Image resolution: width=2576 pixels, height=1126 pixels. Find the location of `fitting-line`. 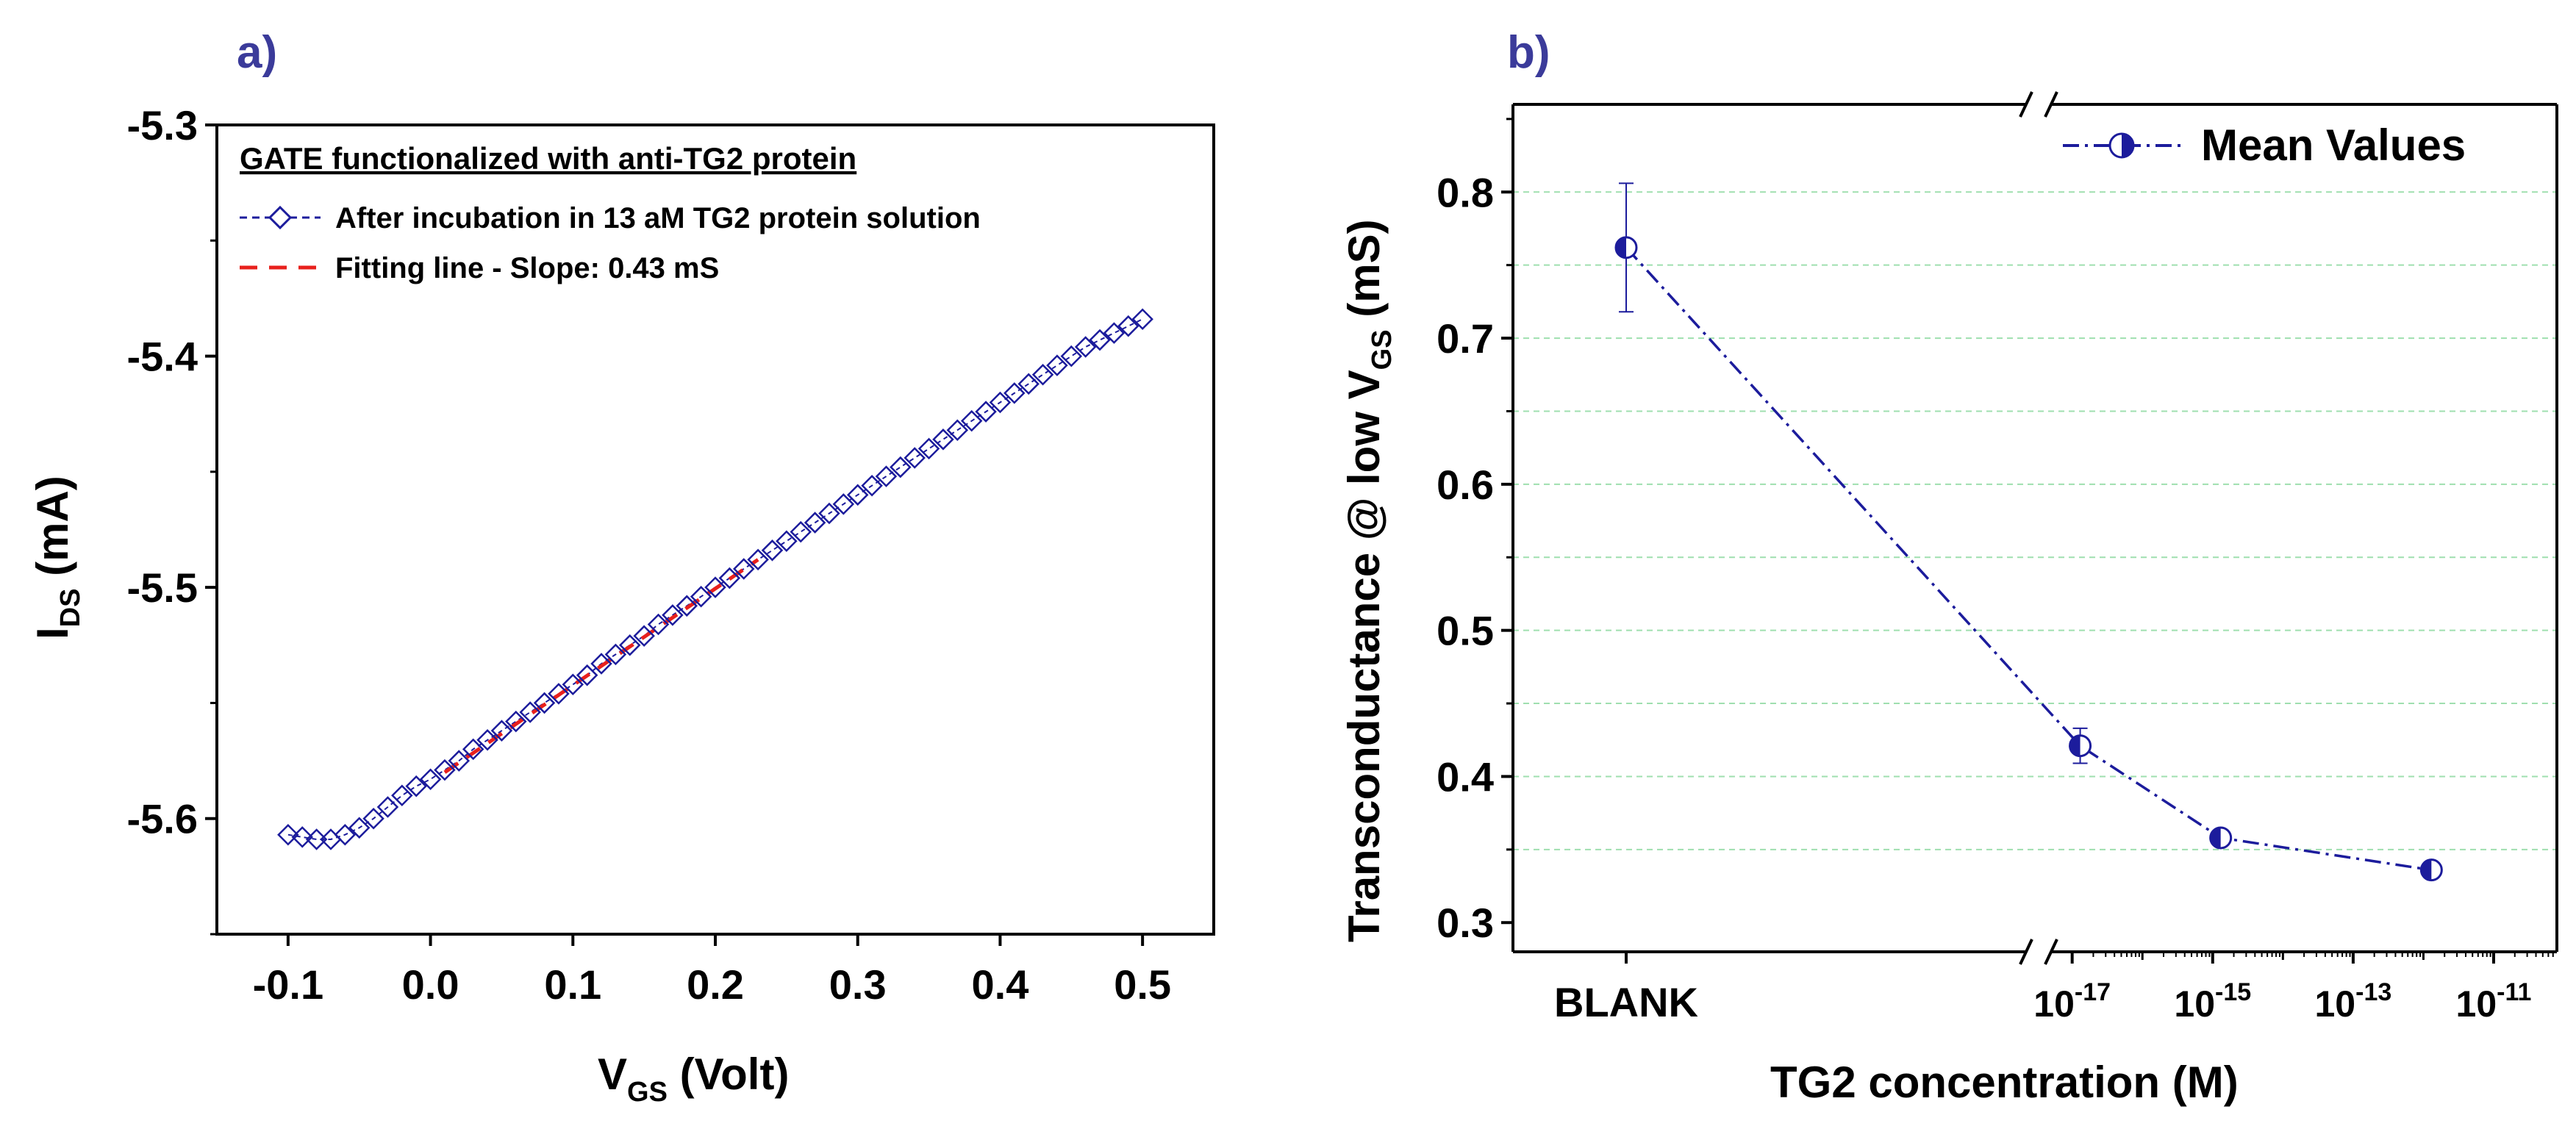

fitting-line is located at coordinates (601, 666).